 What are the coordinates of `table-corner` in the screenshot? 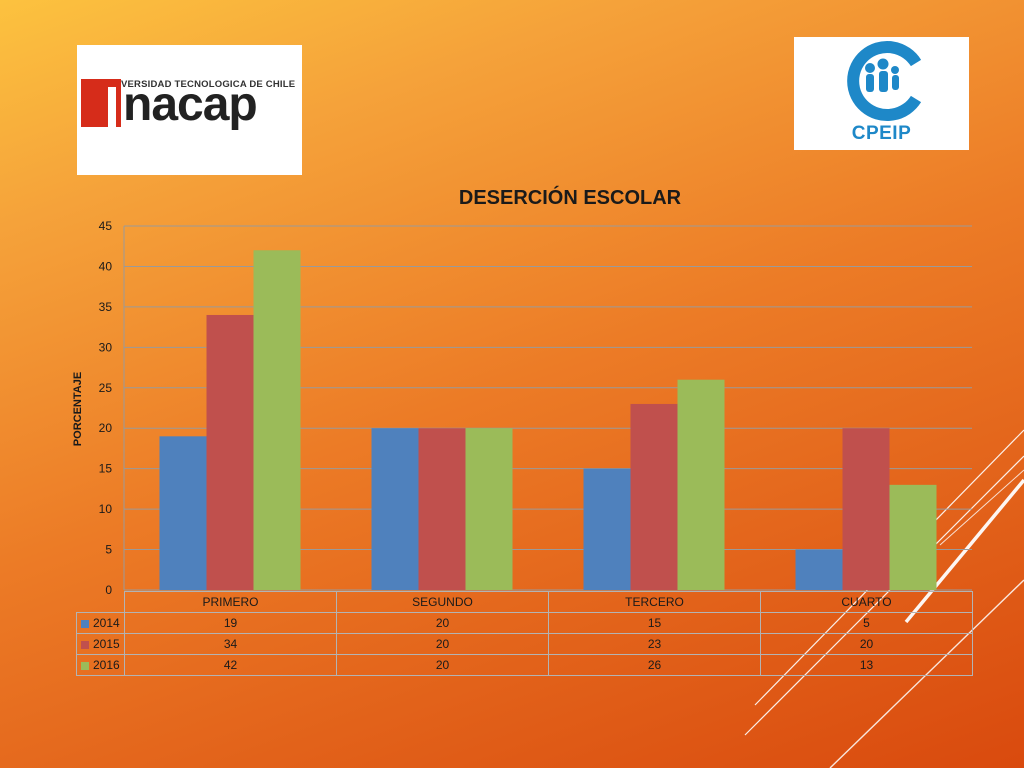 It's located at (101, 602).